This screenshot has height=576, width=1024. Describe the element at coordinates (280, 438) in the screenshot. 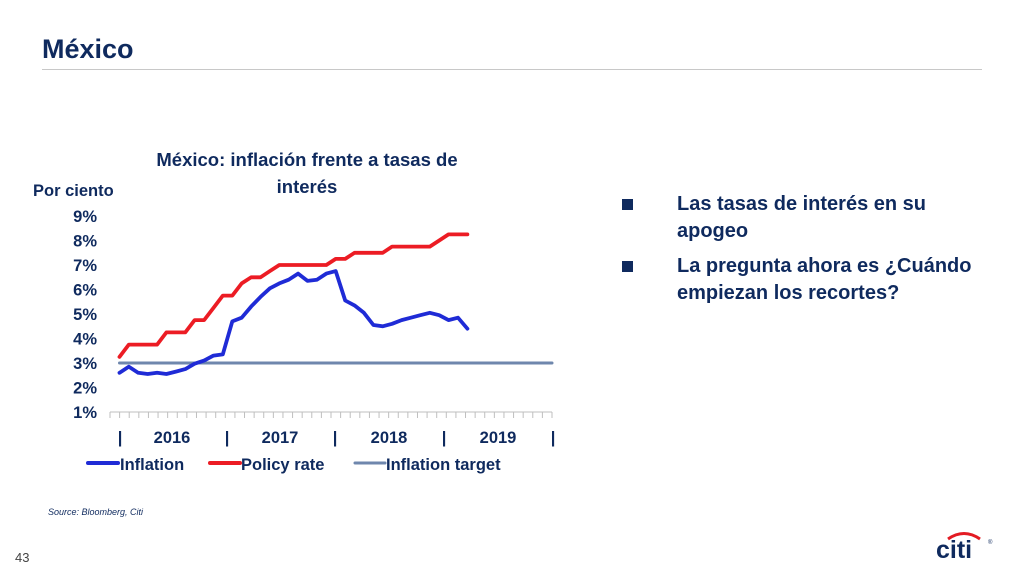

I see `x-axis-label: 2017` at that location.